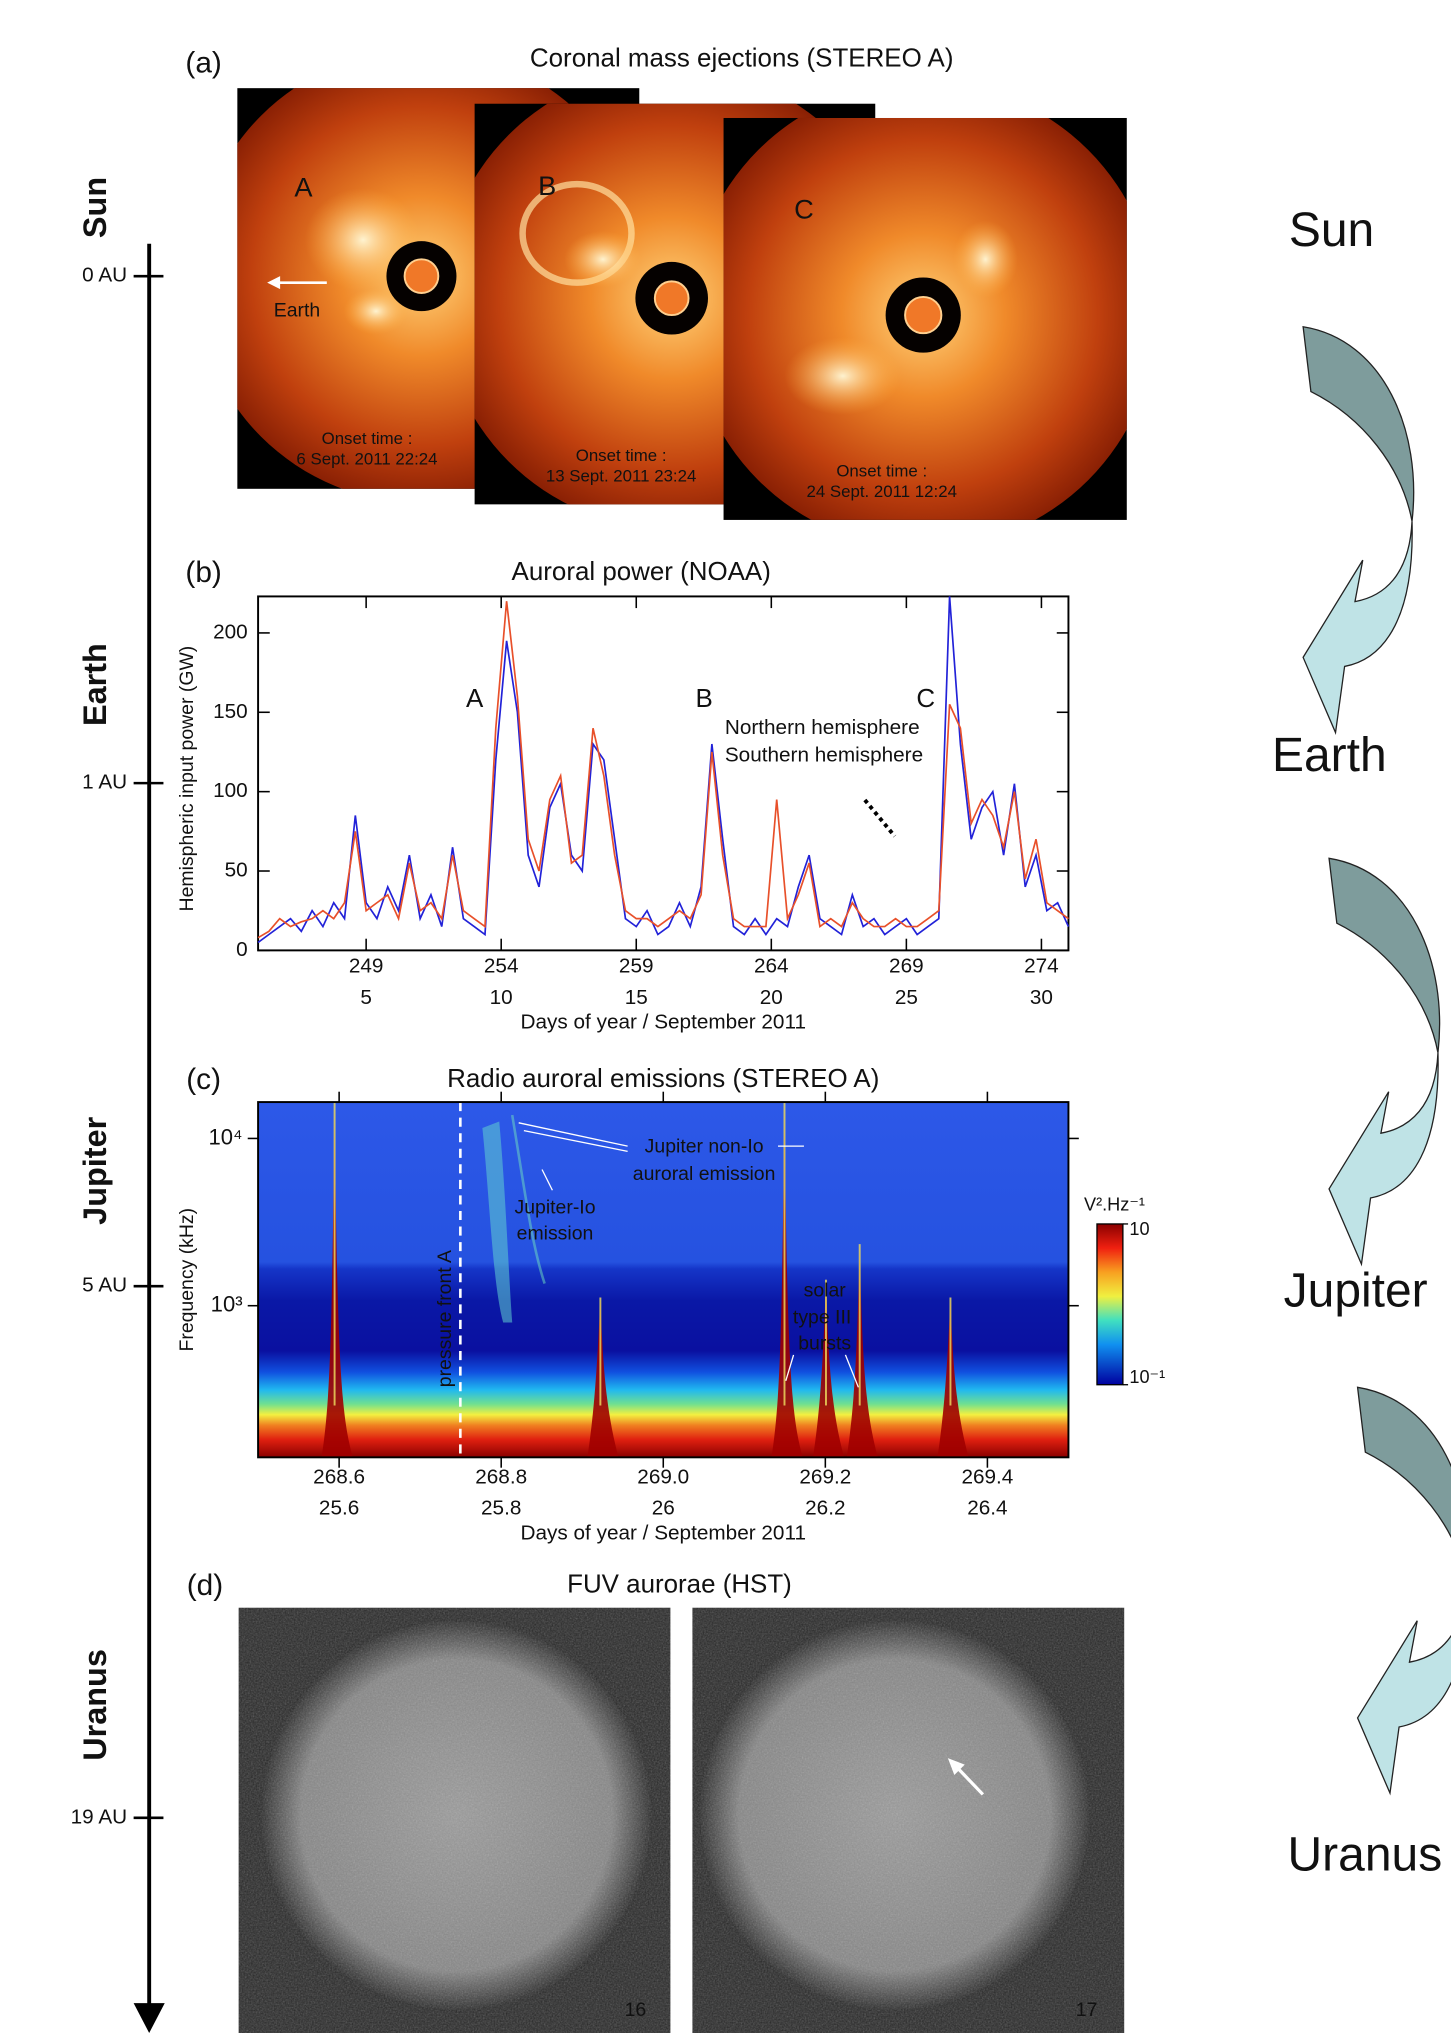 The width and height of the screenshot is (1451, 2033). What do you see at coordinates (236, 869) in the screenshot?
I see `y-tick-label: 50` at bounding box center [236, 869].